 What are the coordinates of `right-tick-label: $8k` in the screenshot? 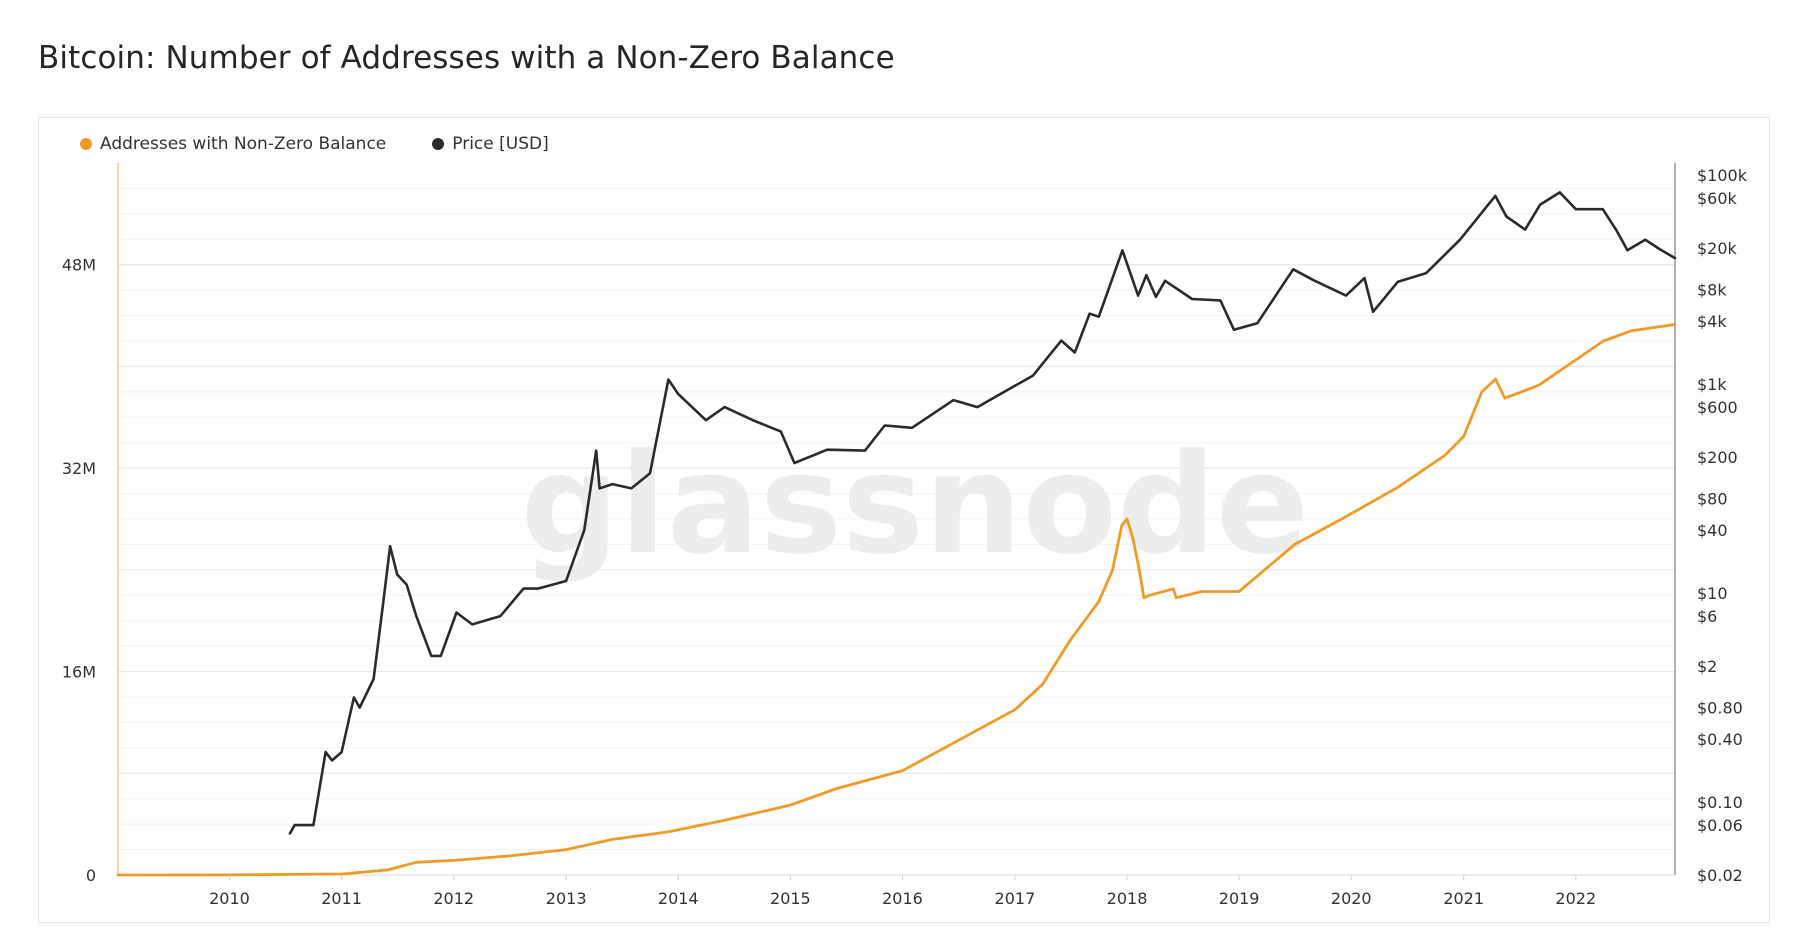 It's located at (1712, 290).